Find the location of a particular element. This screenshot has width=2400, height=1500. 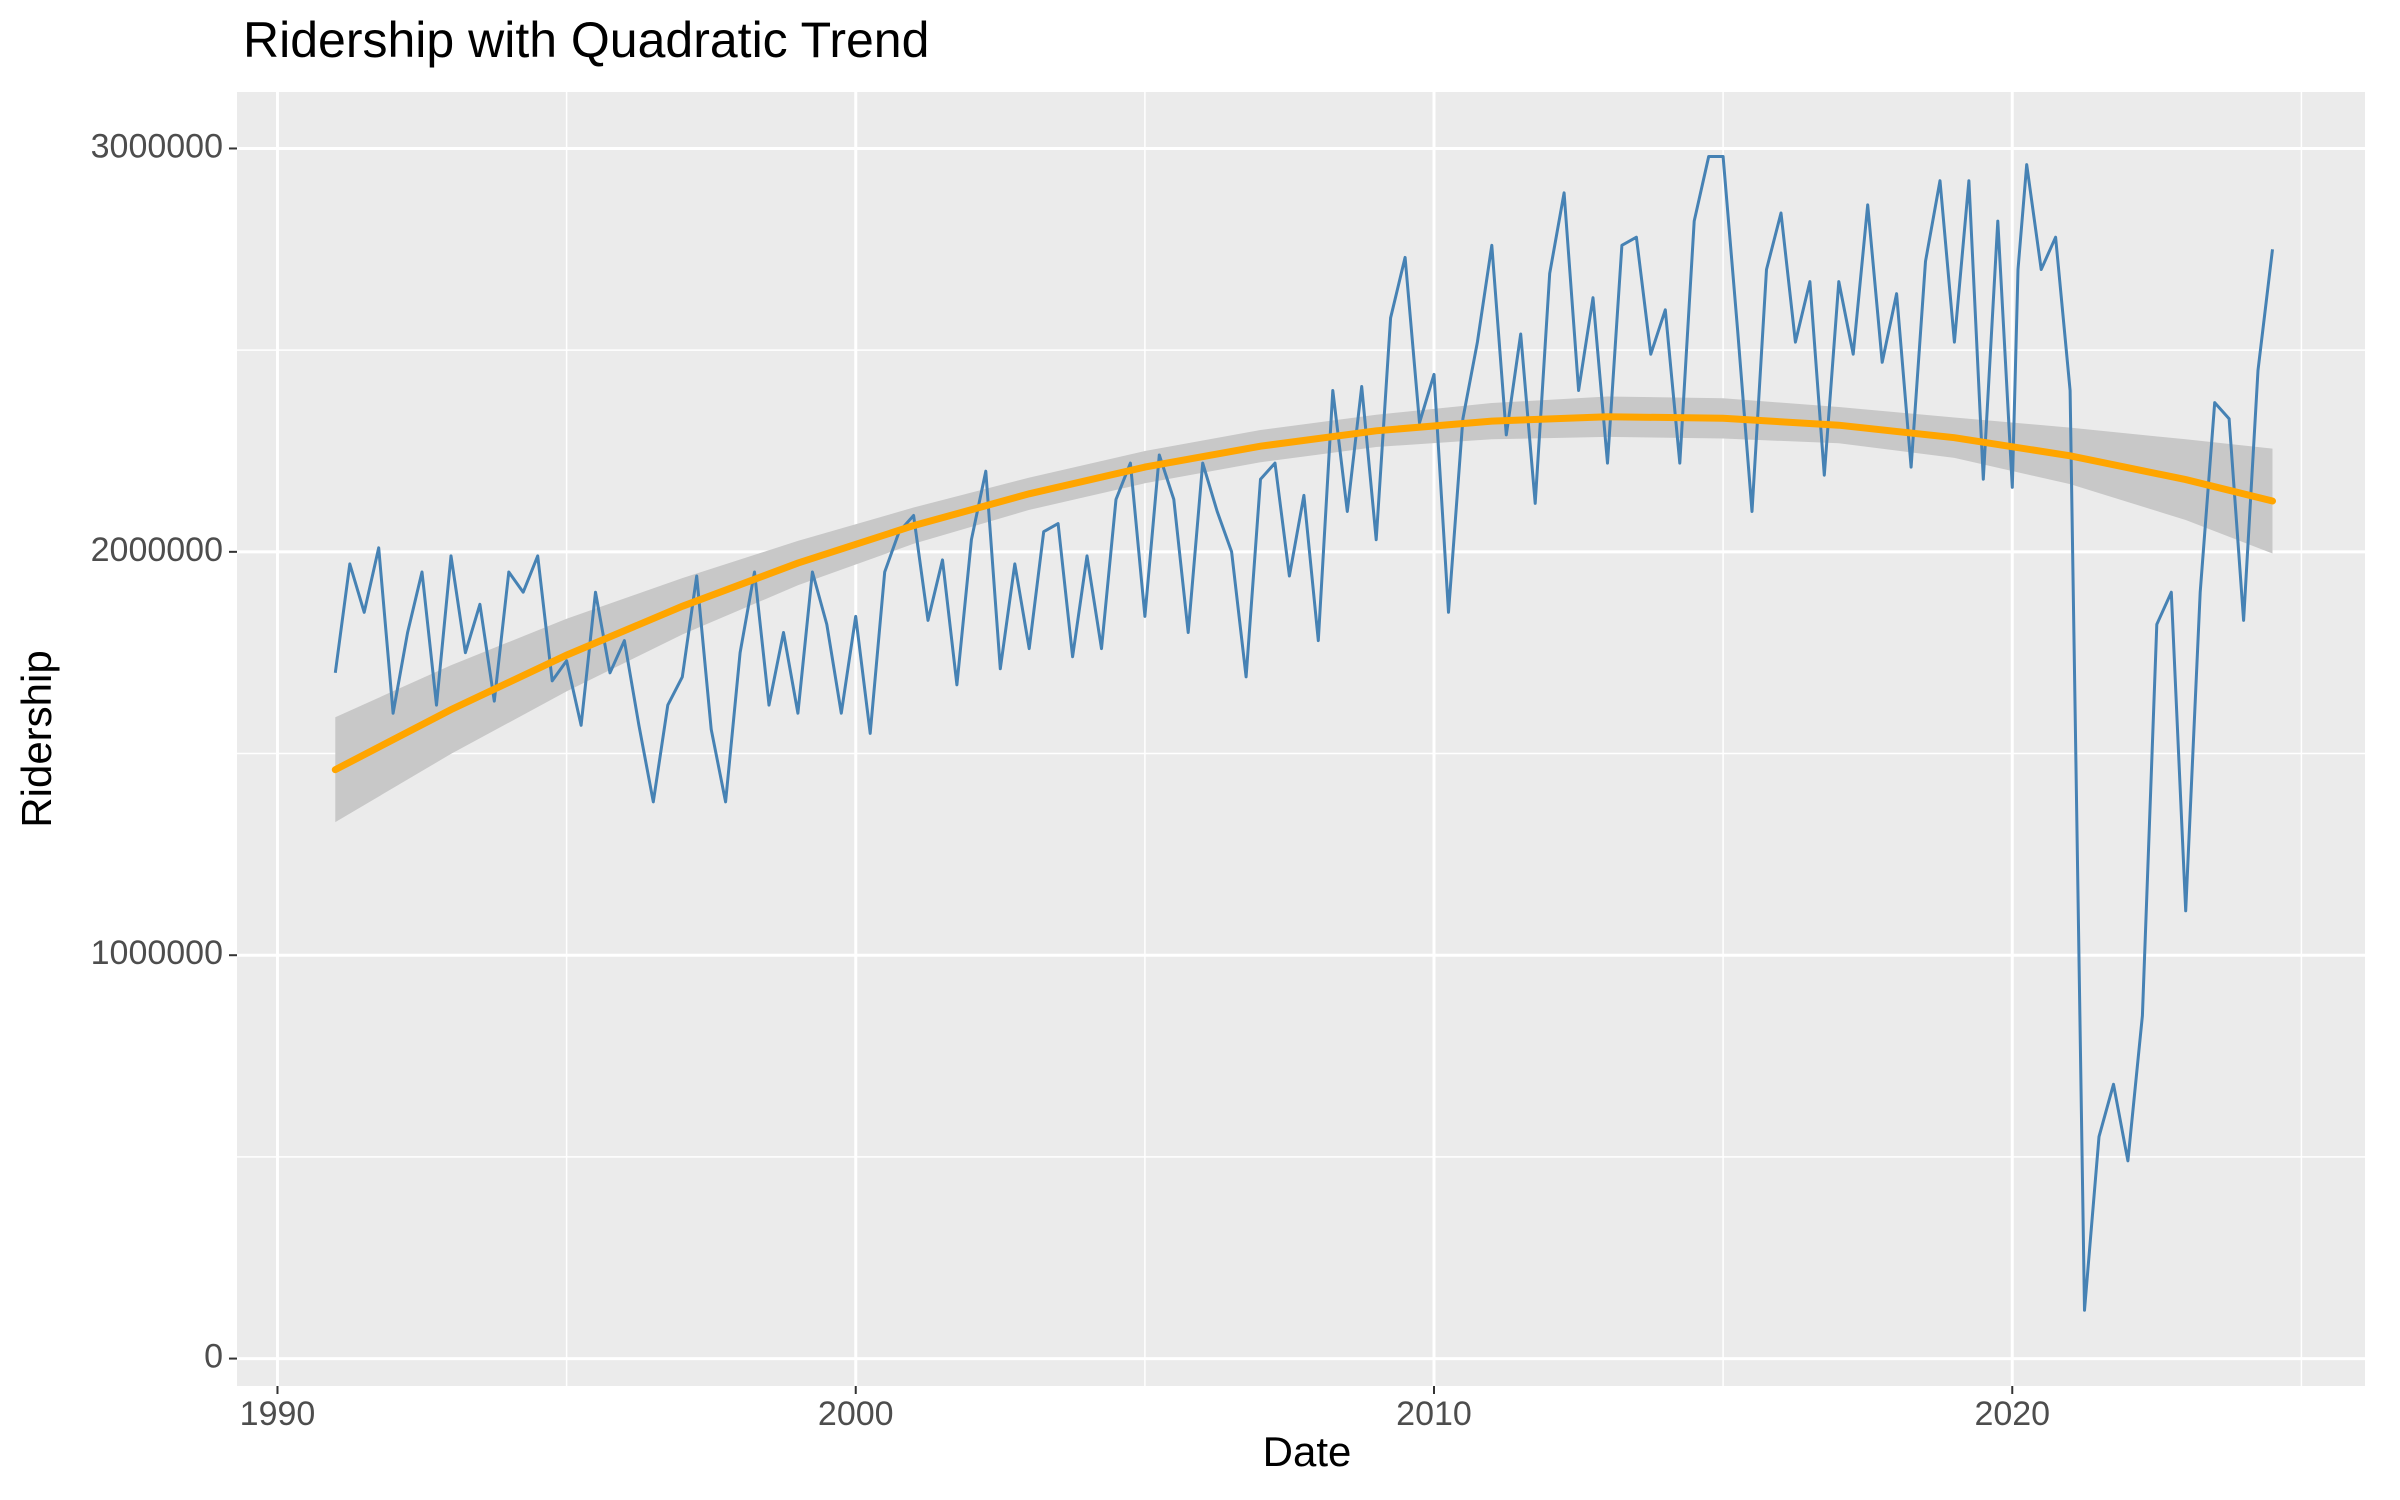

y-tick-label: 3000000 is located at coordinates (157, 146).